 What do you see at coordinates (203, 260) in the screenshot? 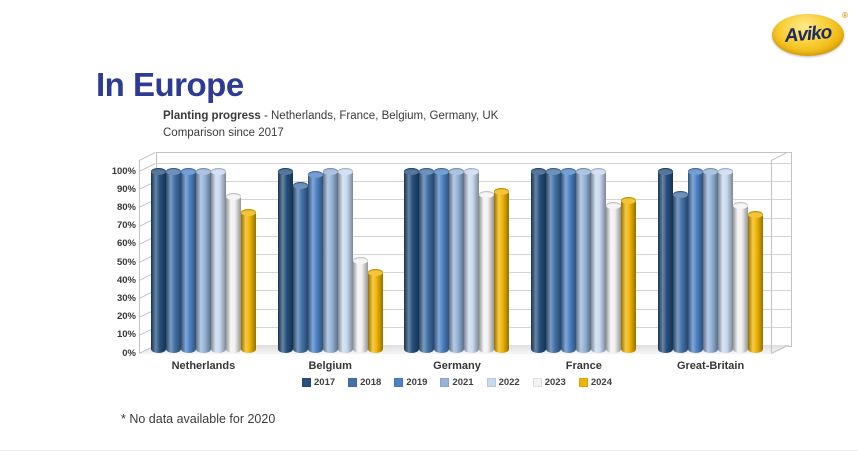
I see `bar-2021-netherlands` at bounding box center [203, 260].